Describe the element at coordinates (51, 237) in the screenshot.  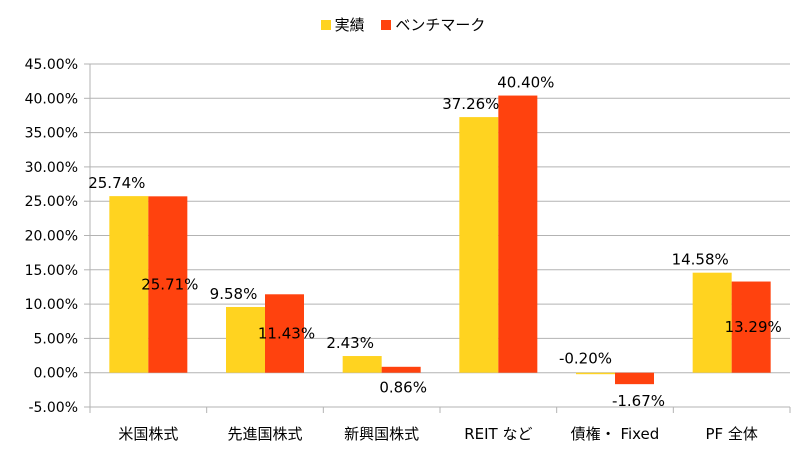
I see `y-tick-label: 20.00%` at that location.